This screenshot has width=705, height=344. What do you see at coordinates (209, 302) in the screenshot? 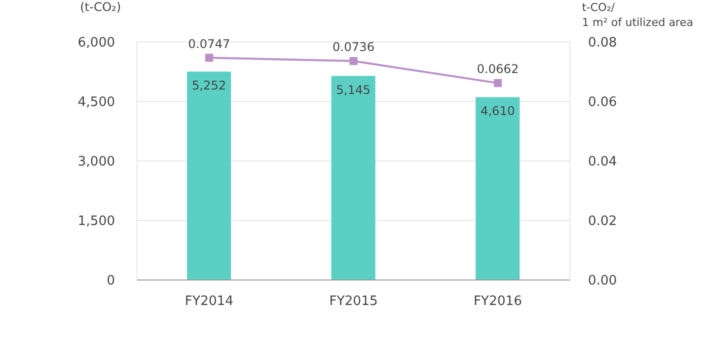
I see `x-tick-label: FY2014` at bounding box center [209, 302].